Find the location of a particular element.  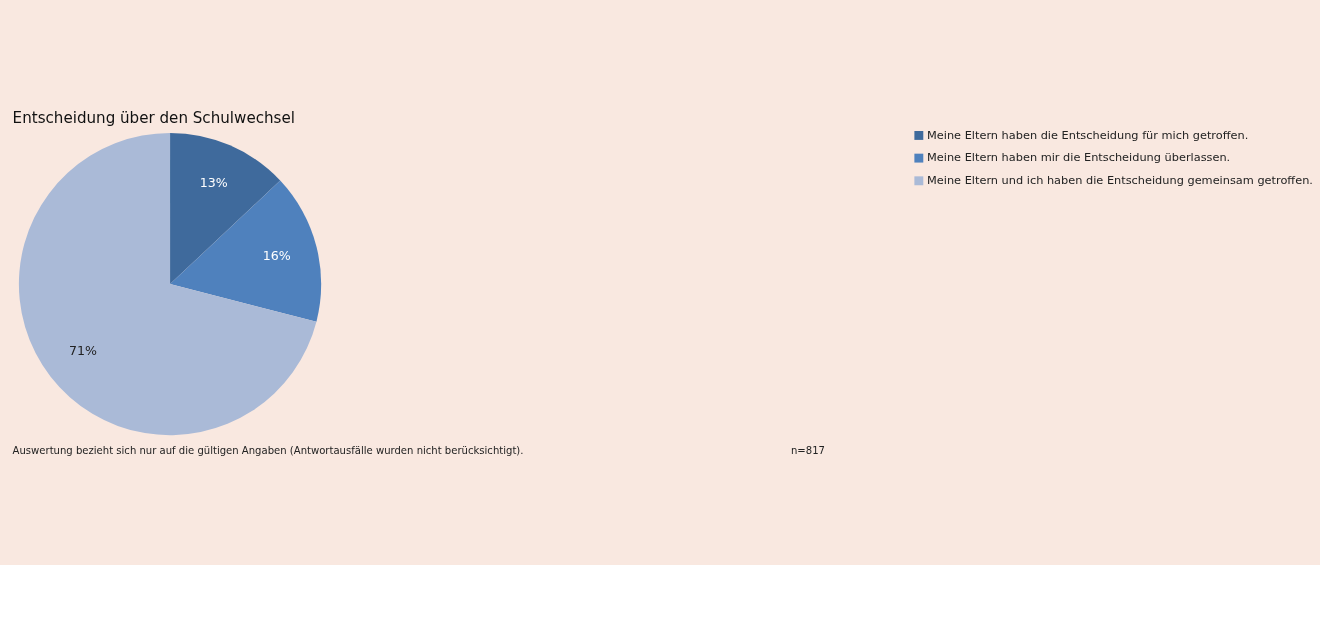

data-label: 13% is located at coordinates (213, 182).